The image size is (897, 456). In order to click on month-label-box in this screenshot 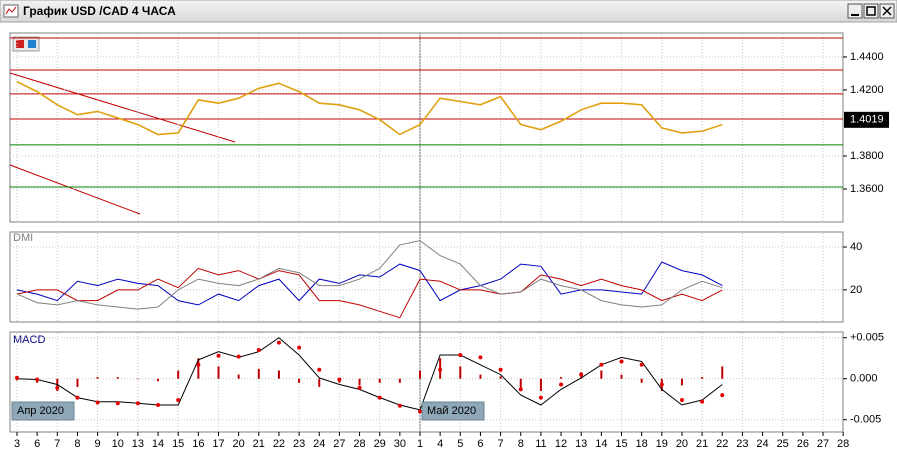, I will do `click(453, 411)`.